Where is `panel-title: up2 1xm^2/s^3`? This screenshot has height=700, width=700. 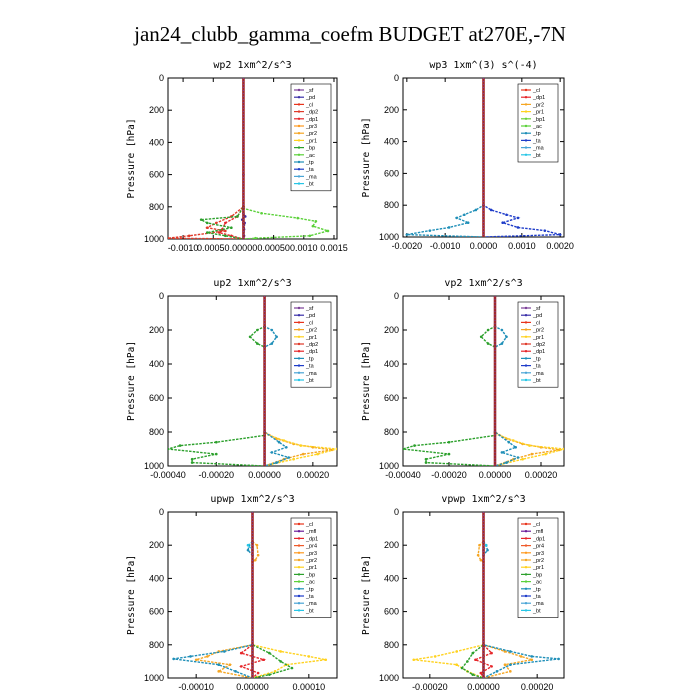
panel-title: up2 1xm^2/s^3 is located at coordinates (252, 283).